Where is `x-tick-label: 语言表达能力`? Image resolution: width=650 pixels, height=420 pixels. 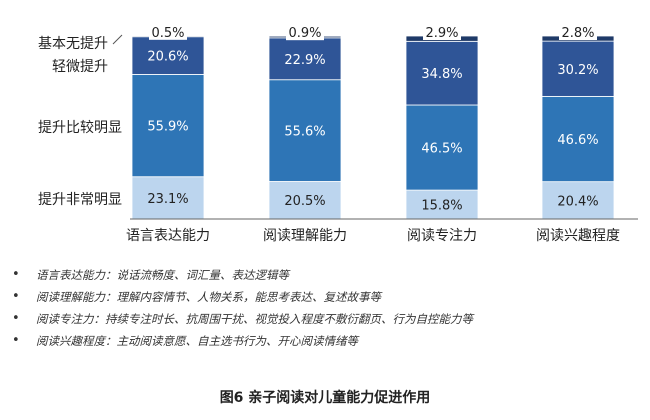 x-tick-label: 语言表达能力 is located at coordinates (168, 236).